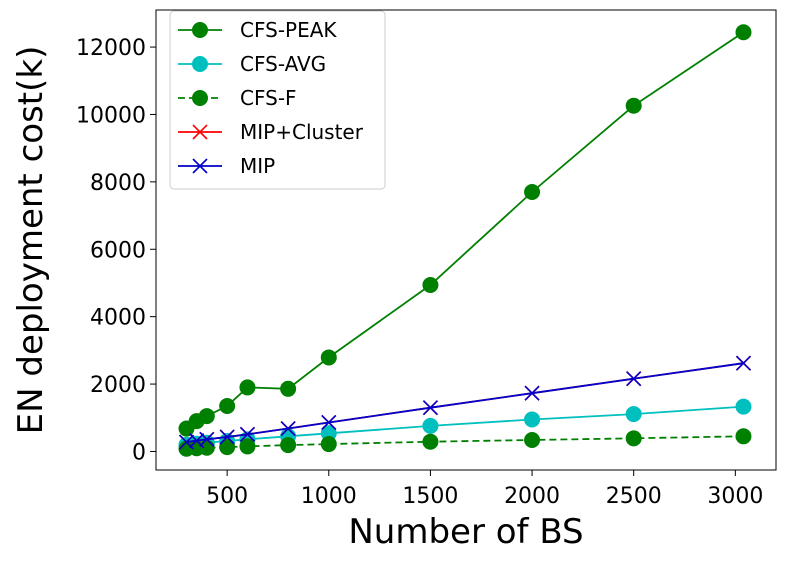  I want to click on y-tick-label: 2000, so click(118, 385).